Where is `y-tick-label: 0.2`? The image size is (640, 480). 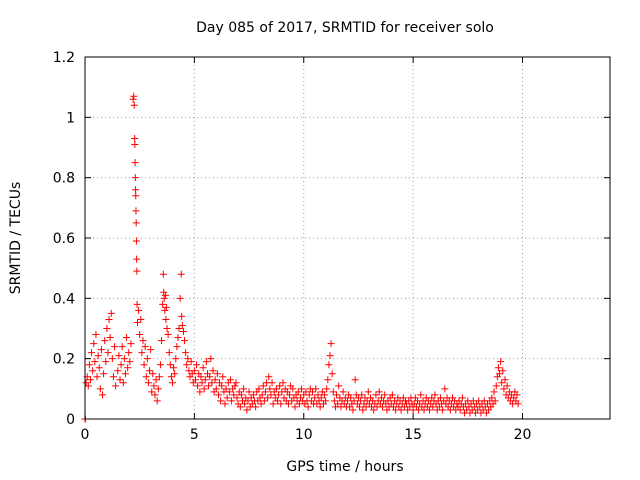 y-tick-label: 0.2 is located at coordinates (64, 360).